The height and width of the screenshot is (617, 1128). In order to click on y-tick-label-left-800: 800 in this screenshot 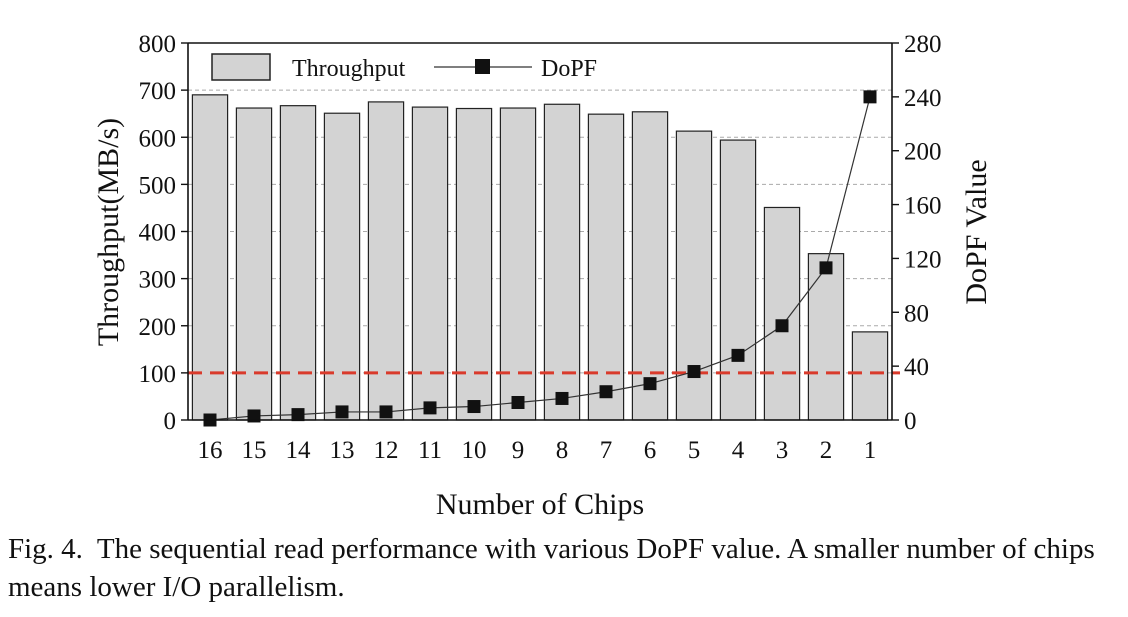, I will do `click(158, 44)`.